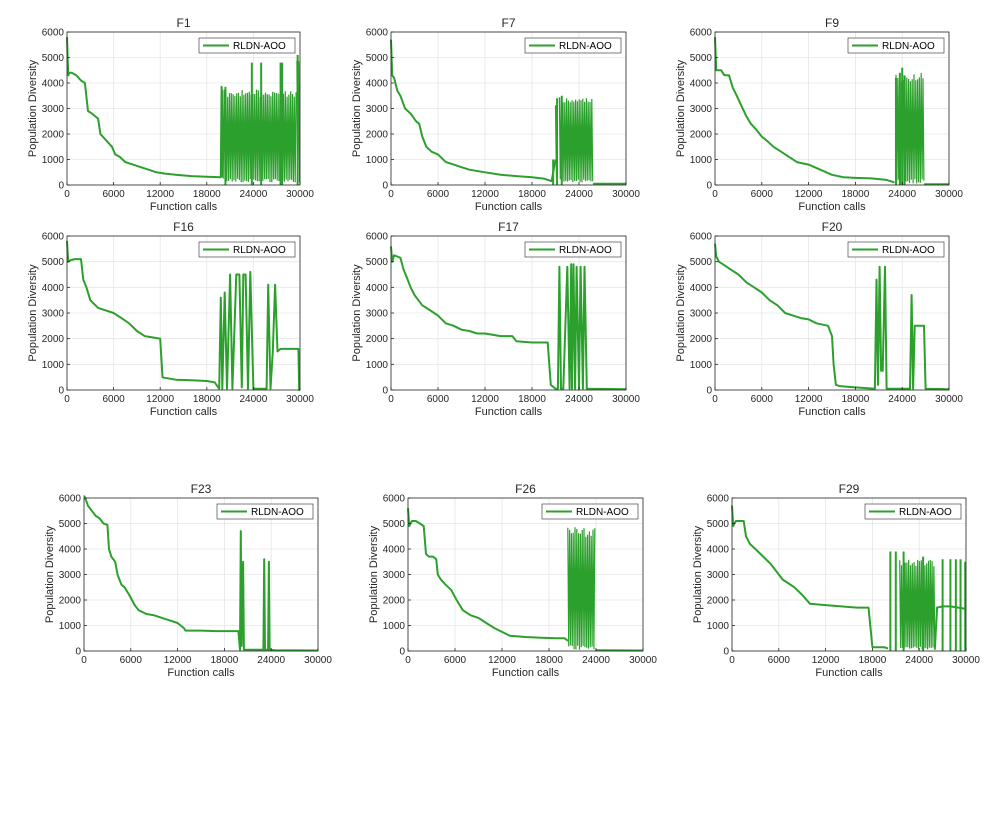  I want to click on chart-title: F29, so click(849, 489).